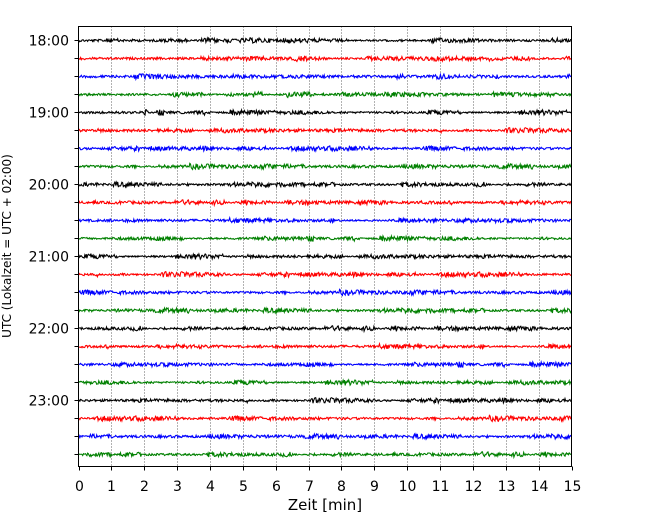  I want to click on x-tick-label-7: 7, so click(309, 487).